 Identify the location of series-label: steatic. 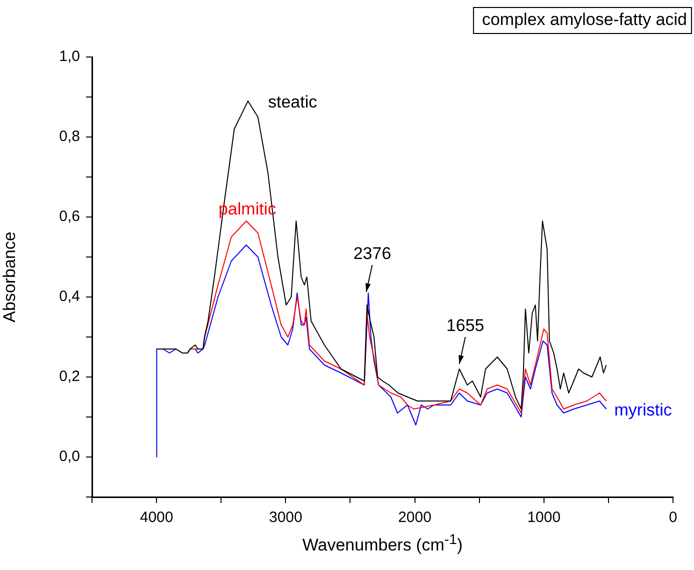
(293, 102).